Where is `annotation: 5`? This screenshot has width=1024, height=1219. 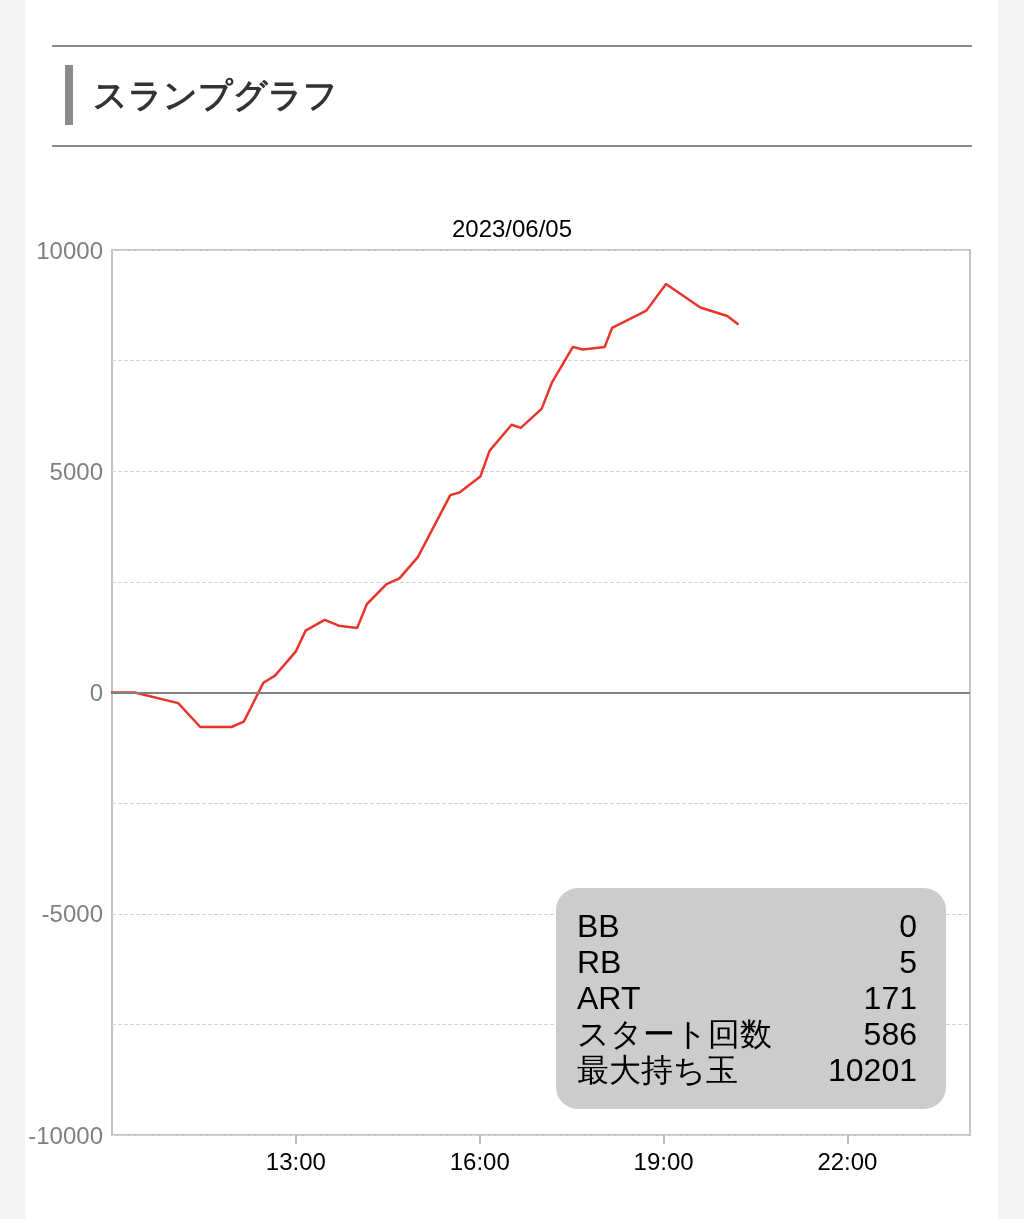 annotation: 5 is located at coordinates (908, 962).